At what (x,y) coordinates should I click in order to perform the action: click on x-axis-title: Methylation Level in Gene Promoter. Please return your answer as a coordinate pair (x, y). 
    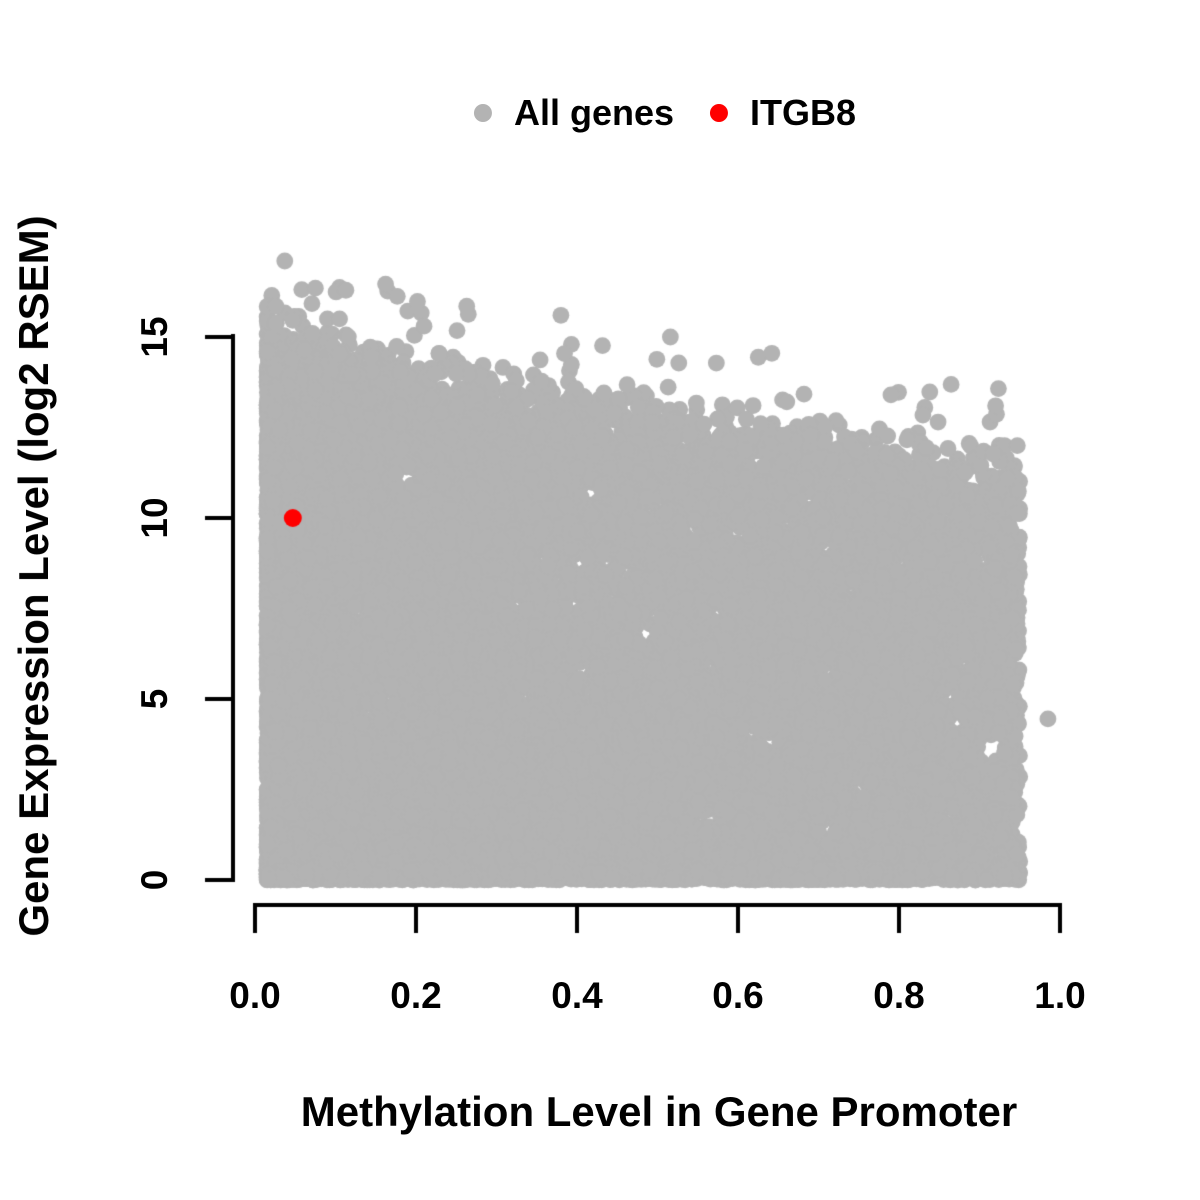
    Looking at the image, I should click on (659, 1111).